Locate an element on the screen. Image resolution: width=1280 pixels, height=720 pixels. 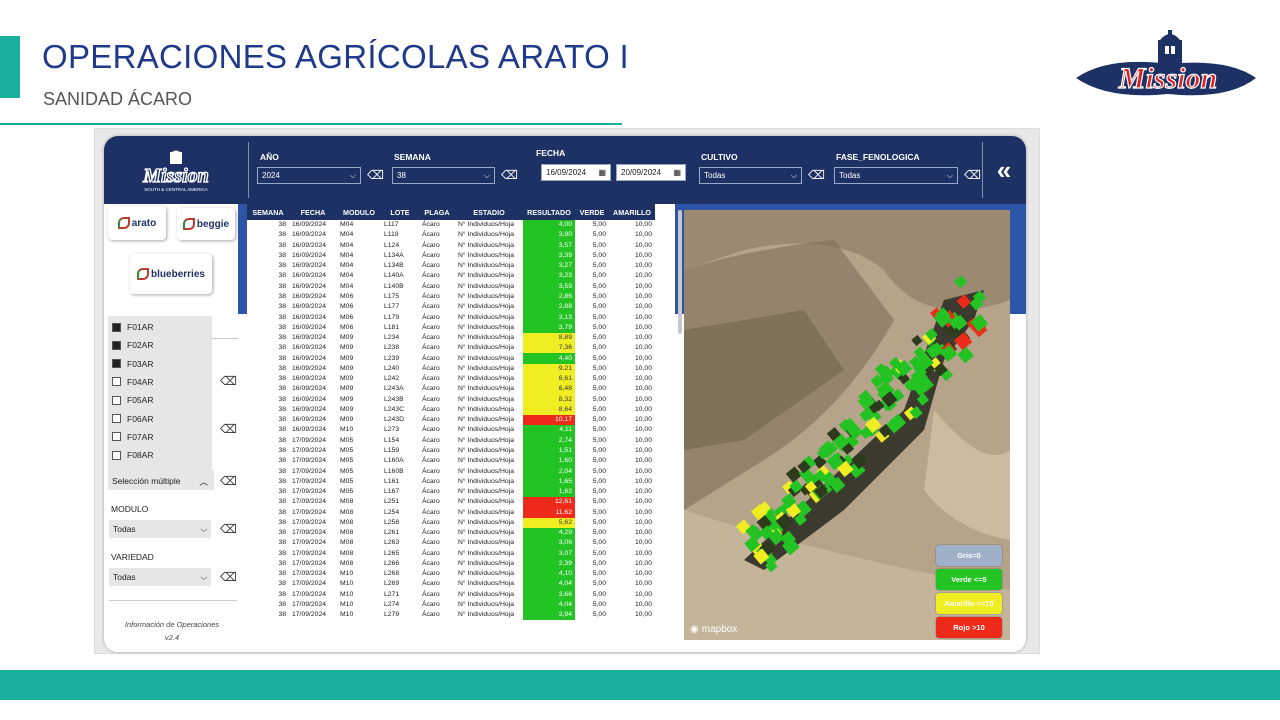
column-header: AMARILLO is located at coordinates (632, 212).